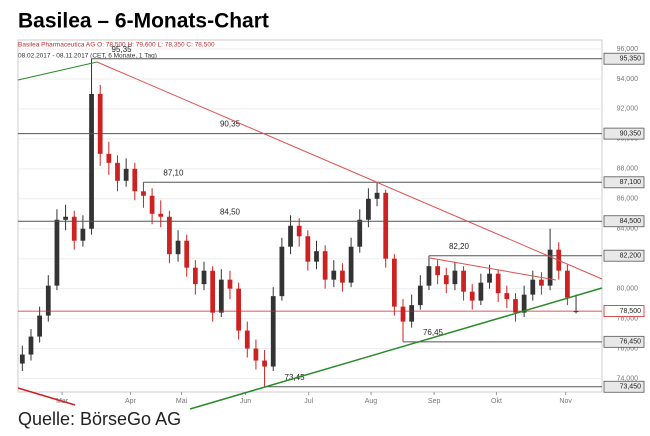 This screenshot has width=650, height=436. Describe the element at coordinates (628, 79) in the screenshot. I see `y-tick-label: 94,000` at that location.